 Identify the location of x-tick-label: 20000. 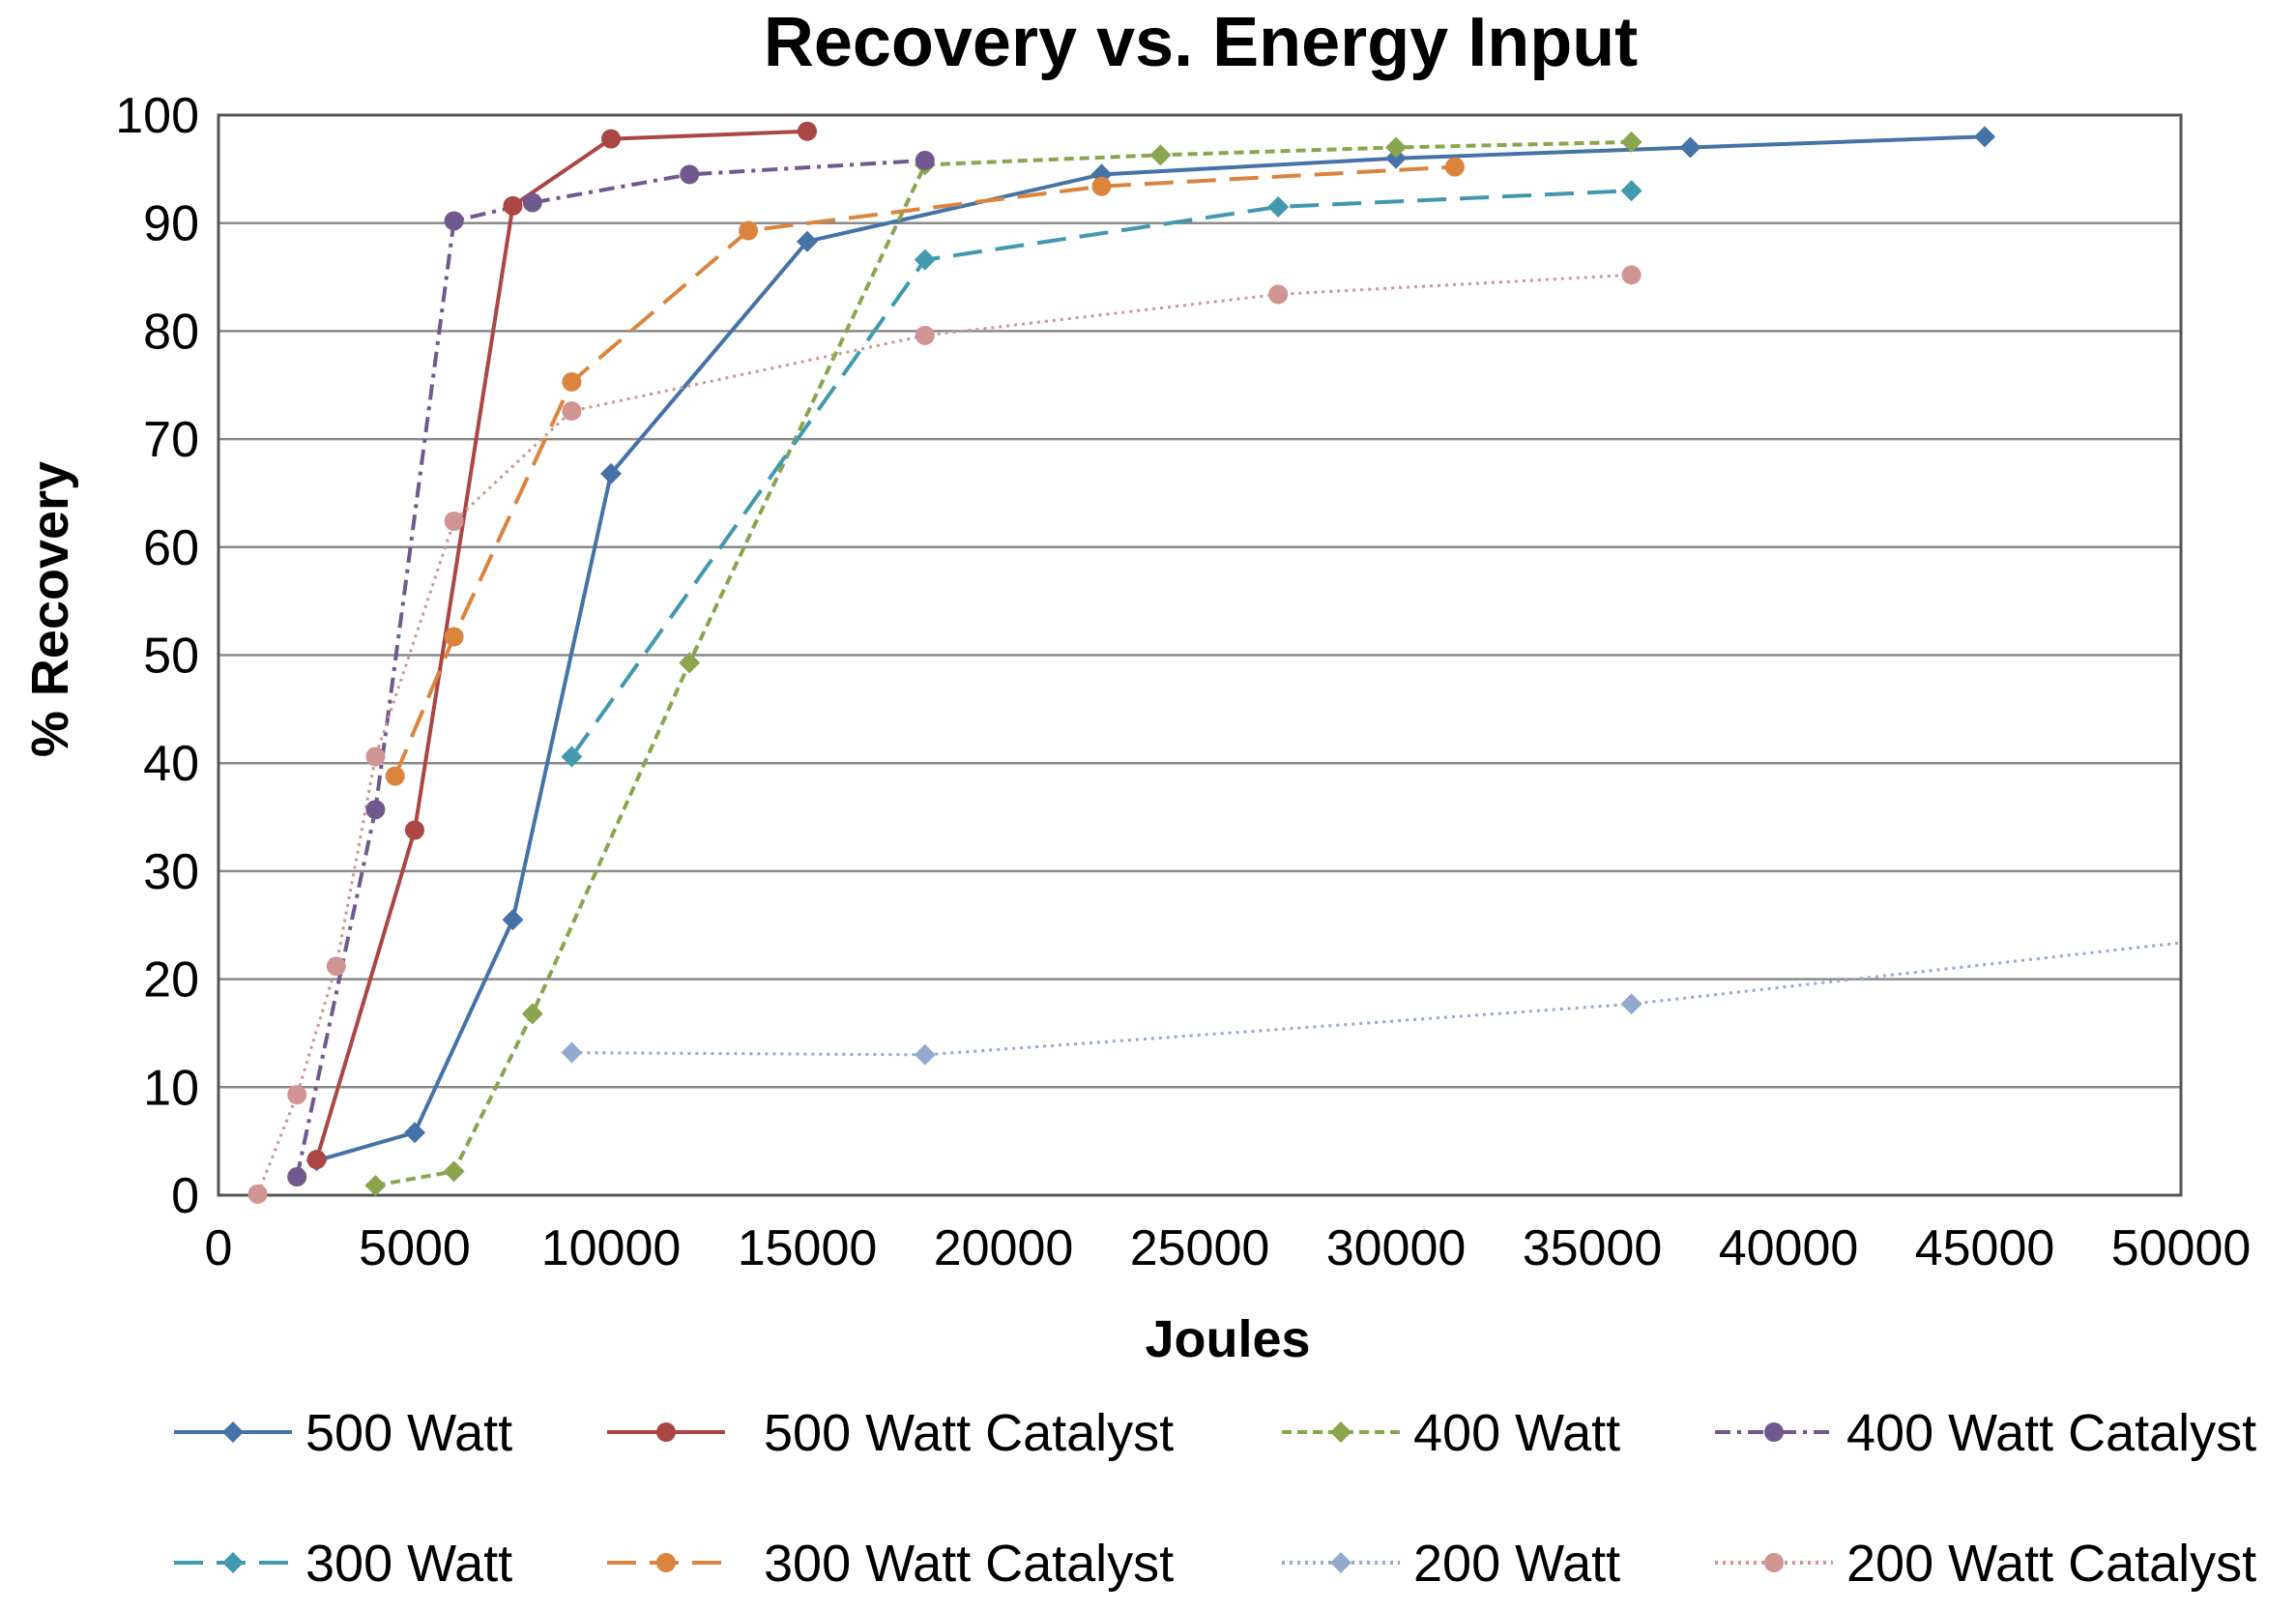
(1004, 1248).